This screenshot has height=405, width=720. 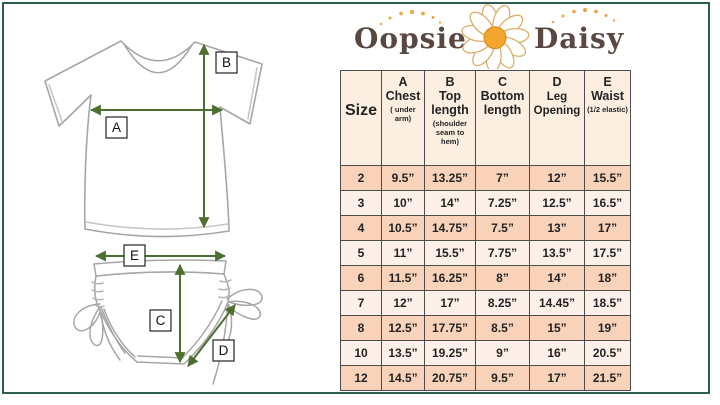 What do you see at coordinates (607, 178) in the screenshot?
I see `cell-waist: 15.5”` at bounding box center [607, 178].